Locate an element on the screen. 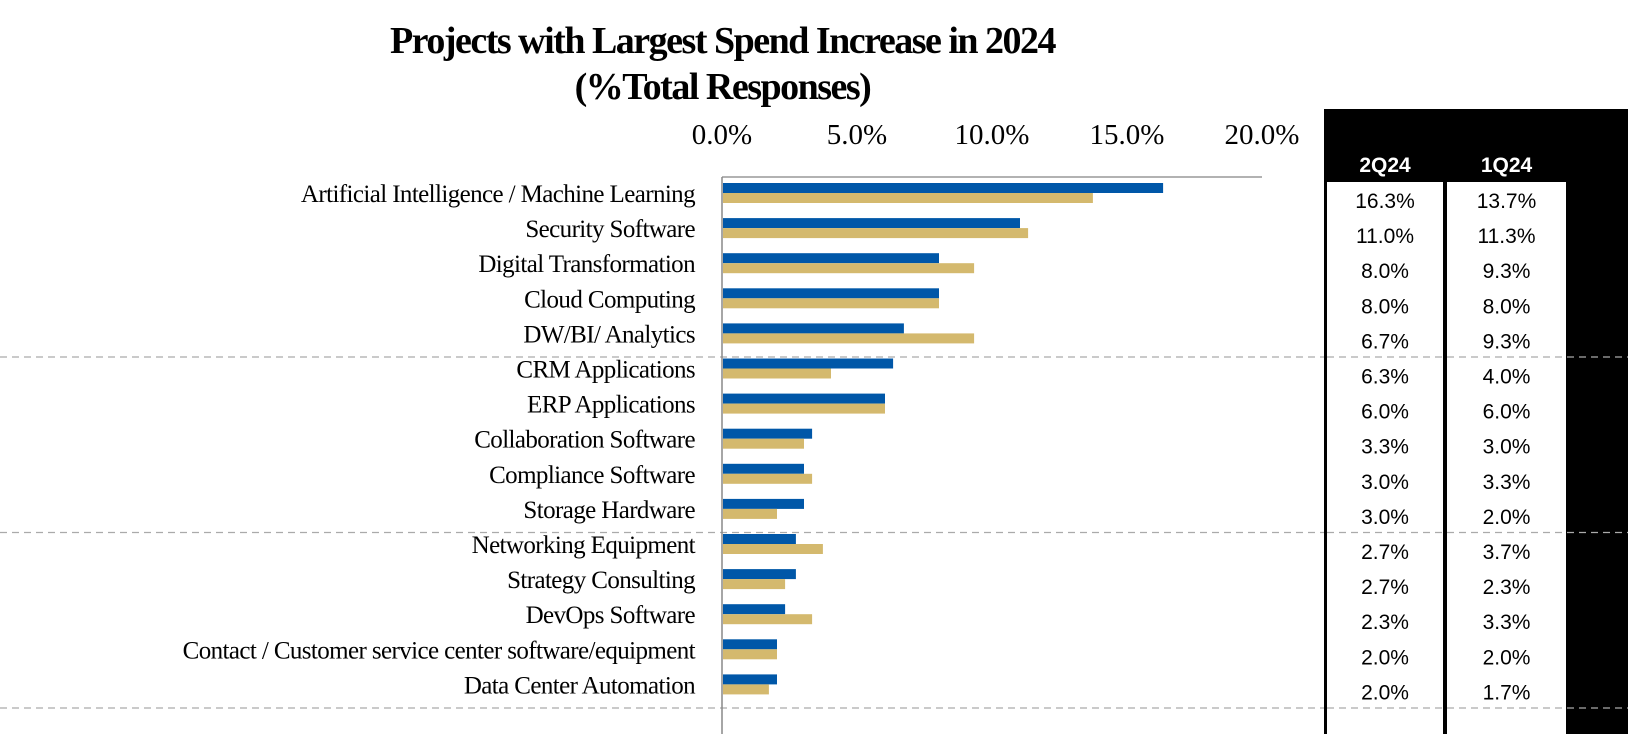  table-col-2q24 is located at coordinates (1385, 458).